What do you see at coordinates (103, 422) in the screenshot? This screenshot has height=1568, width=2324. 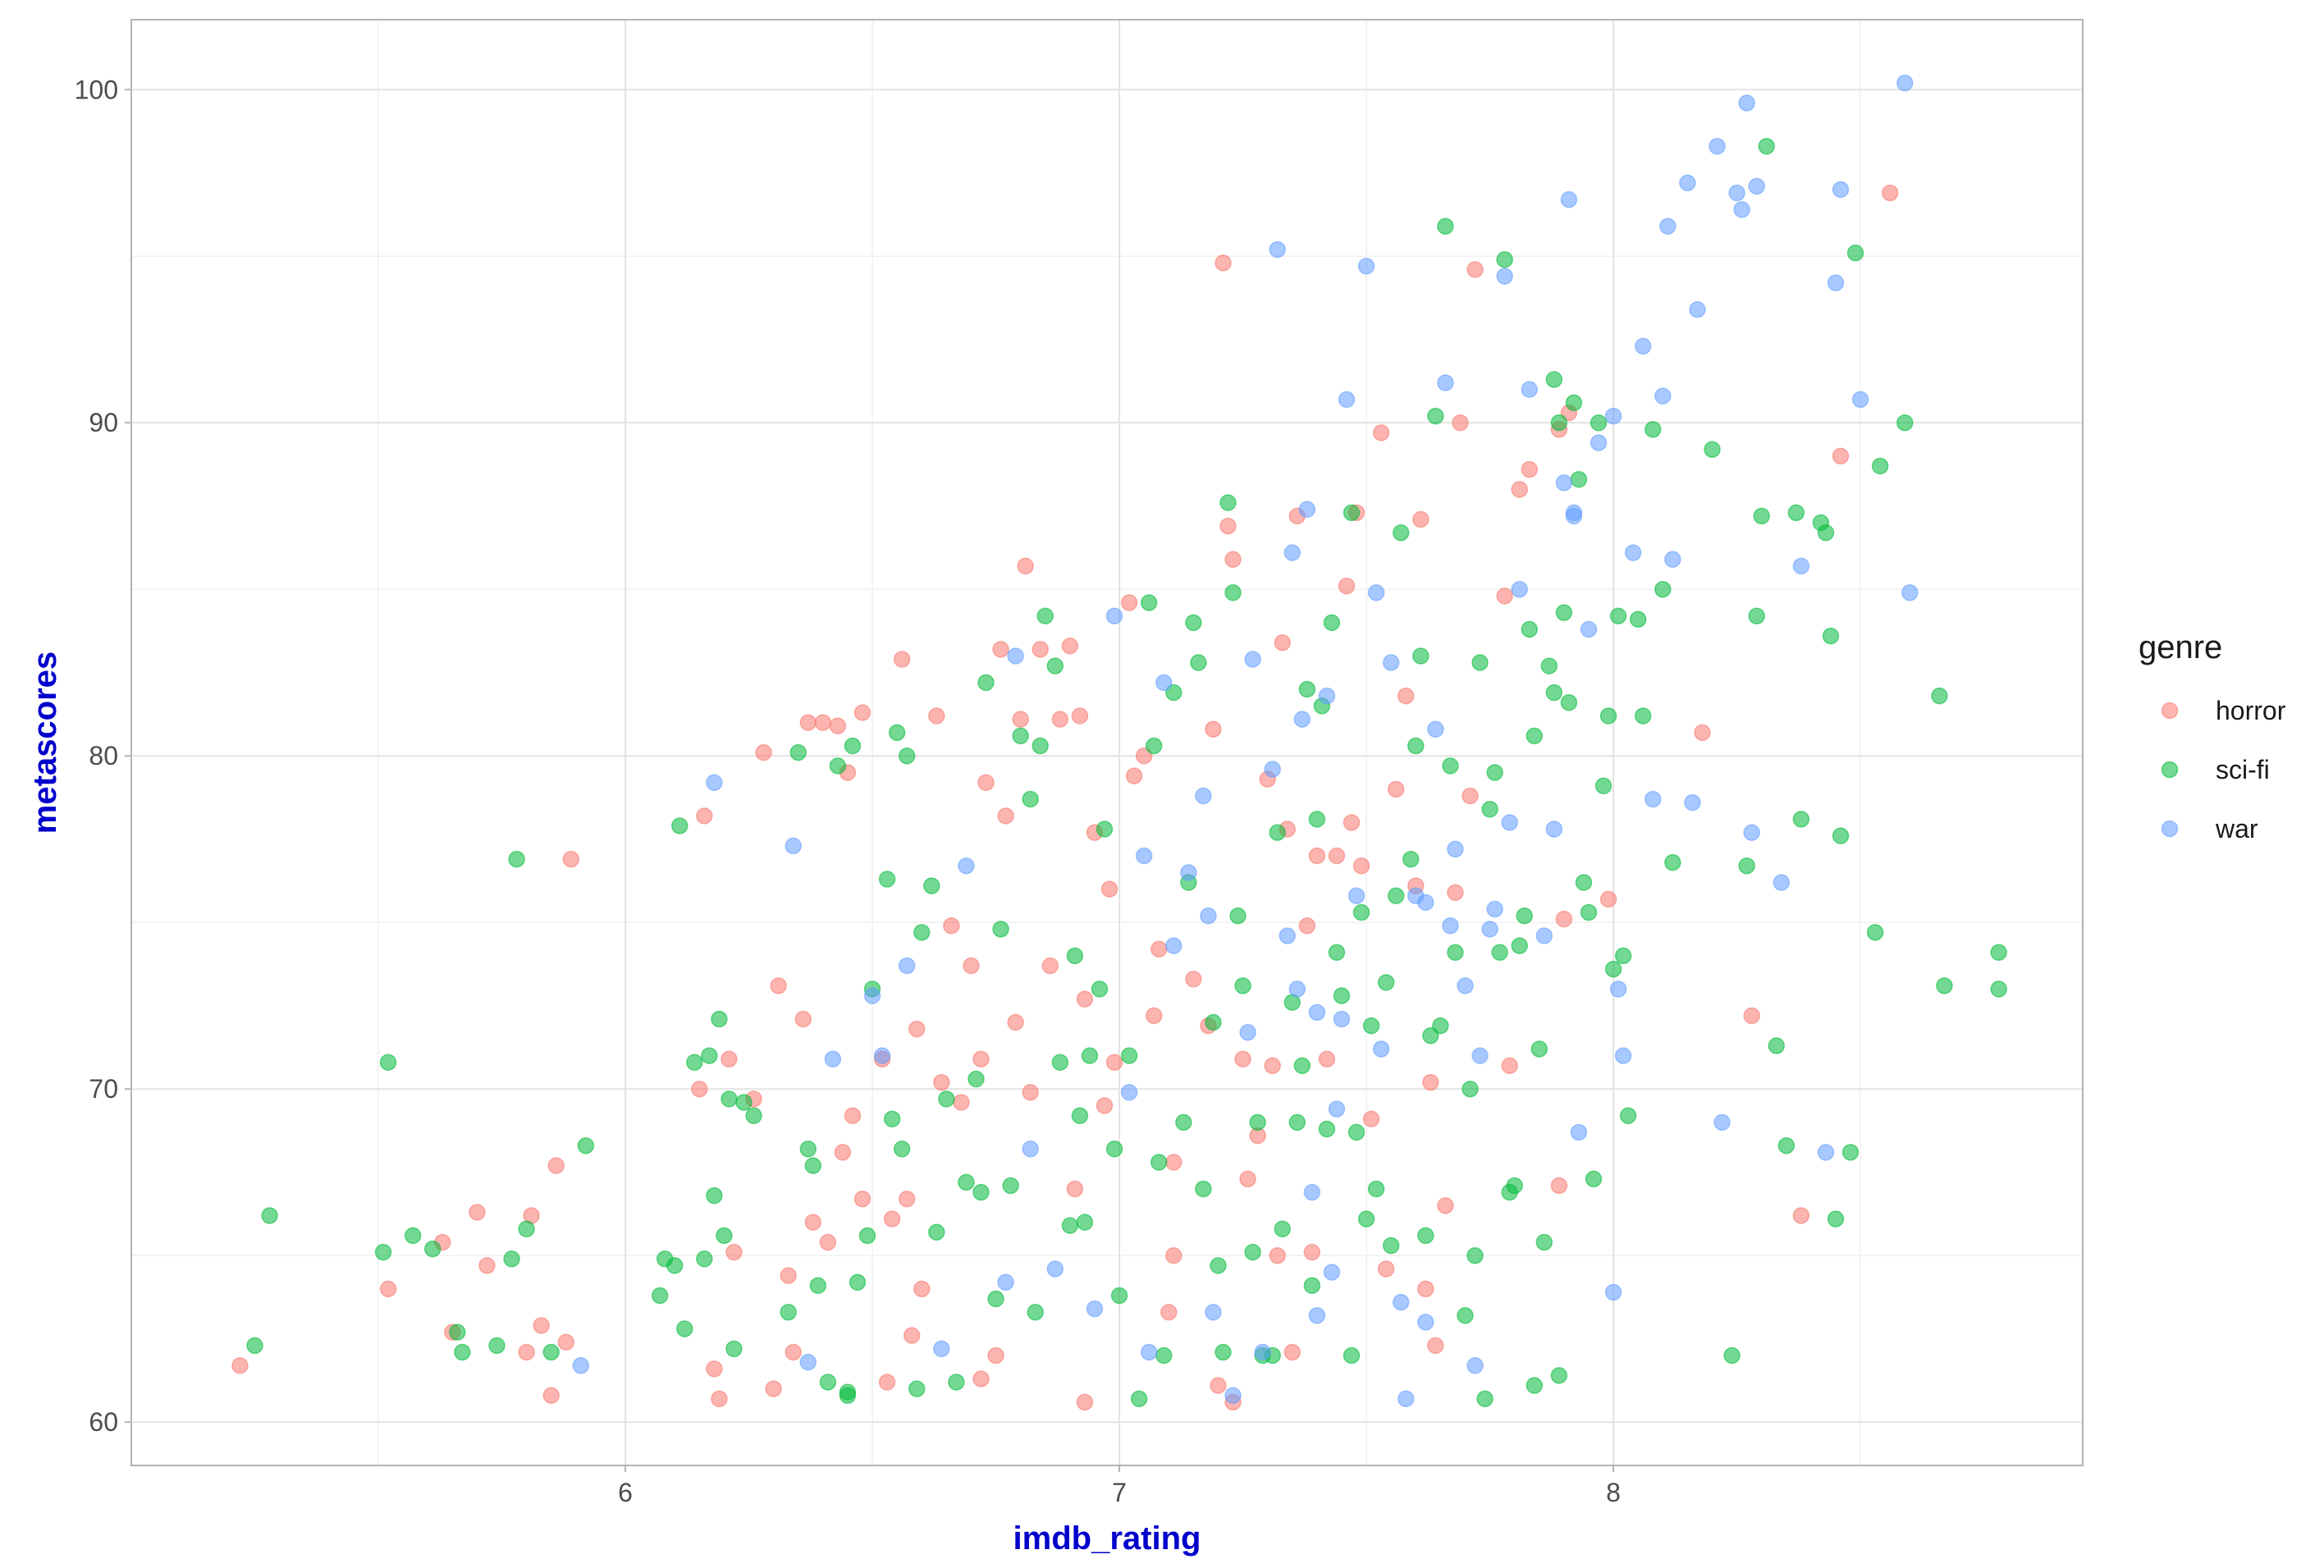 I see `y-tick-label: 90` at bounding box center [103, 422].